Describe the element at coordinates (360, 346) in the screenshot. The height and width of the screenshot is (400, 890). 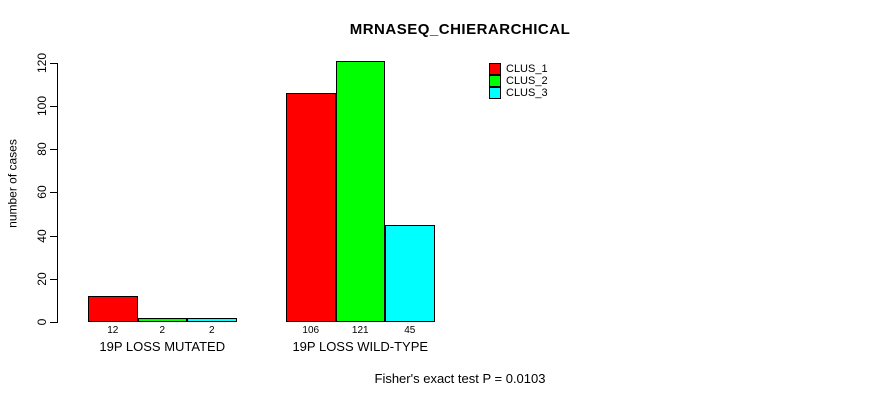
I see `category-label: 19P LOSS WILD-TYPE` at that location.